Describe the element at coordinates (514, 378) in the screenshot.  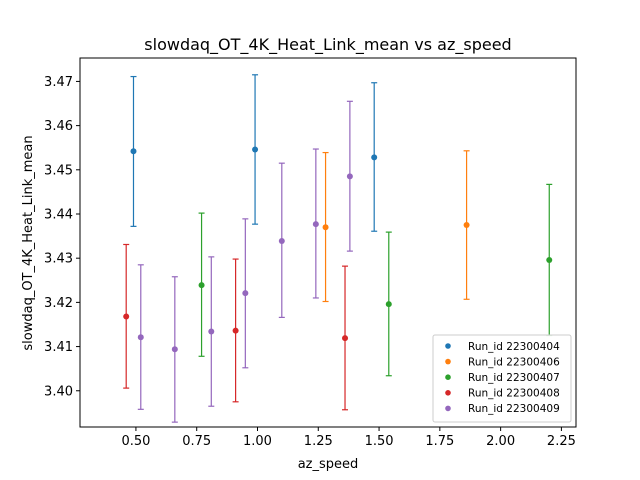
I see `legend-label: Run_id 22300407` at that location.